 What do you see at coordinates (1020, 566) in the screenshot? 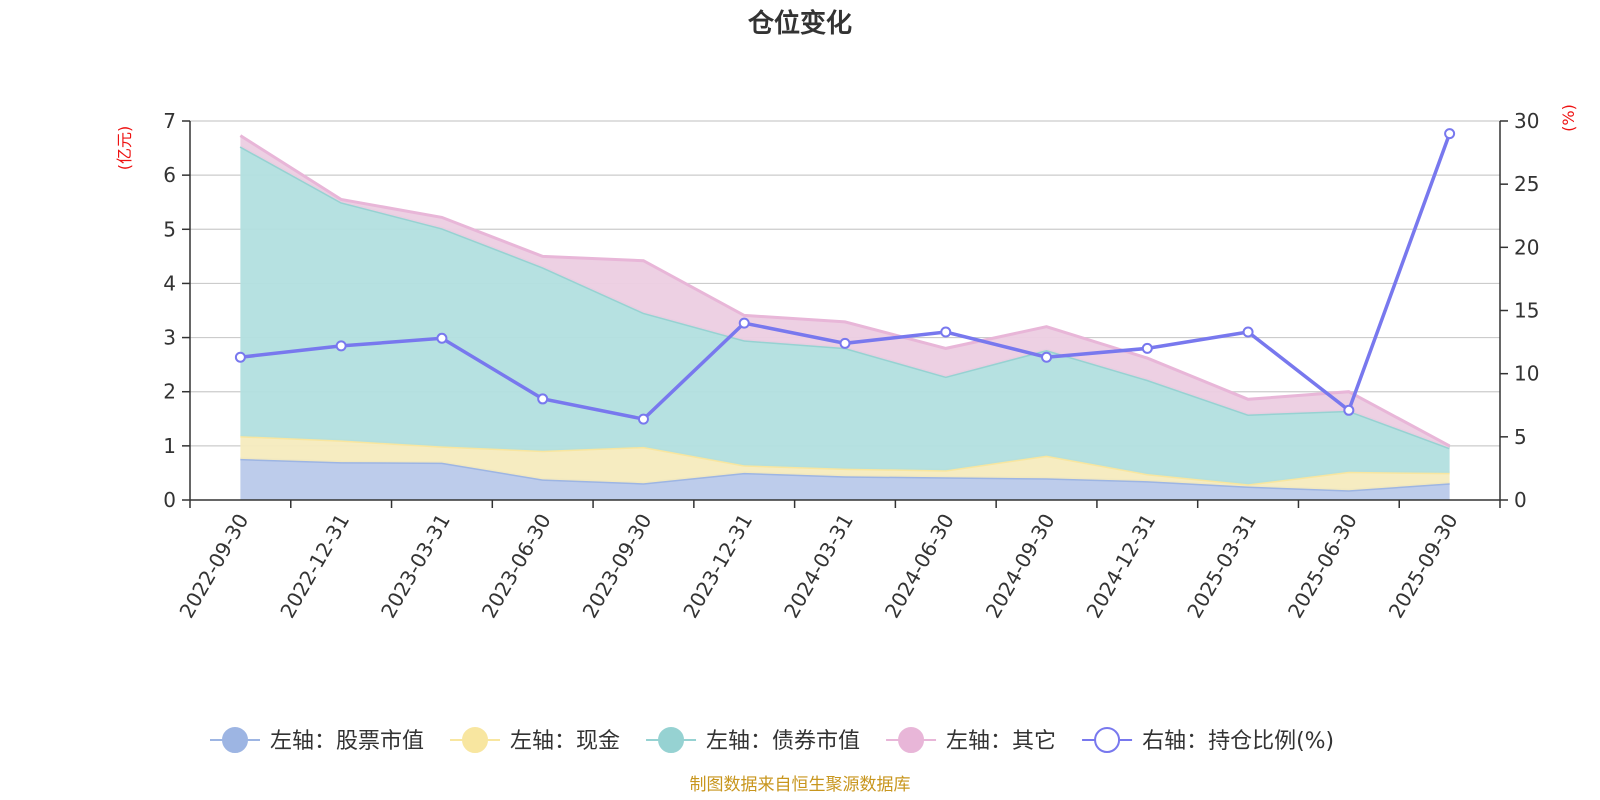
I see `x-tick-label: 2024-09-30` at bounding box center [1020, 566].